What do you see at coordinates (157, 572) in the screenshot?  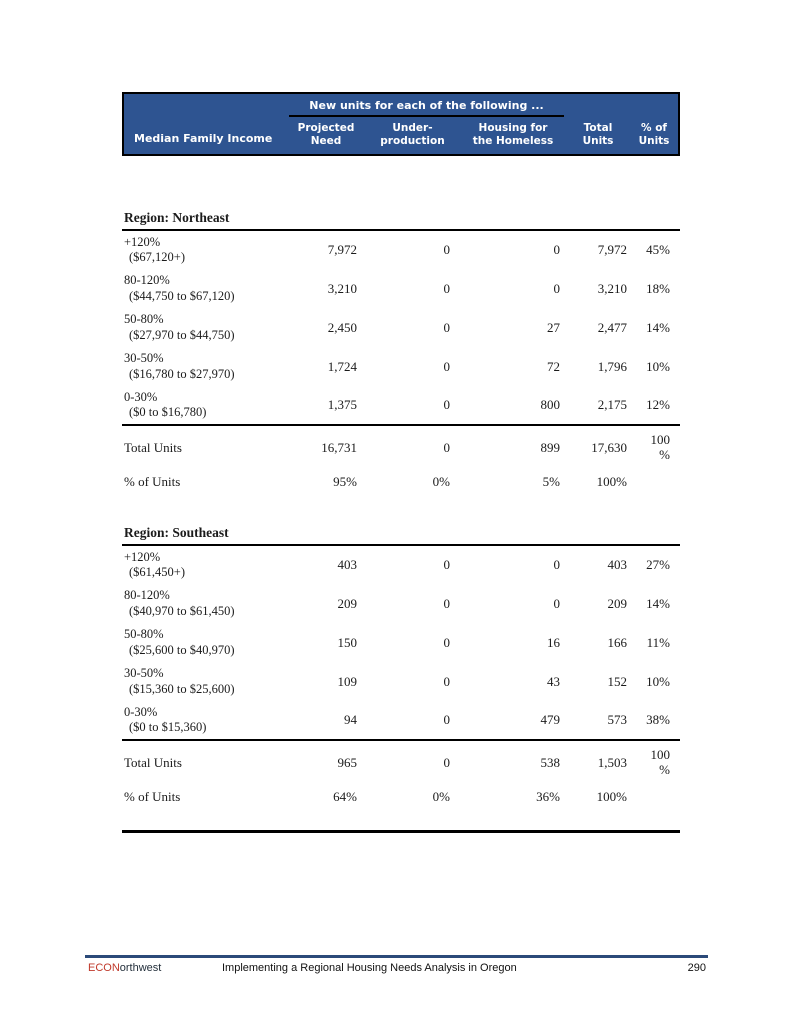 I see `bracket-range: ($61,450+)` at bounding box center [157, 572].